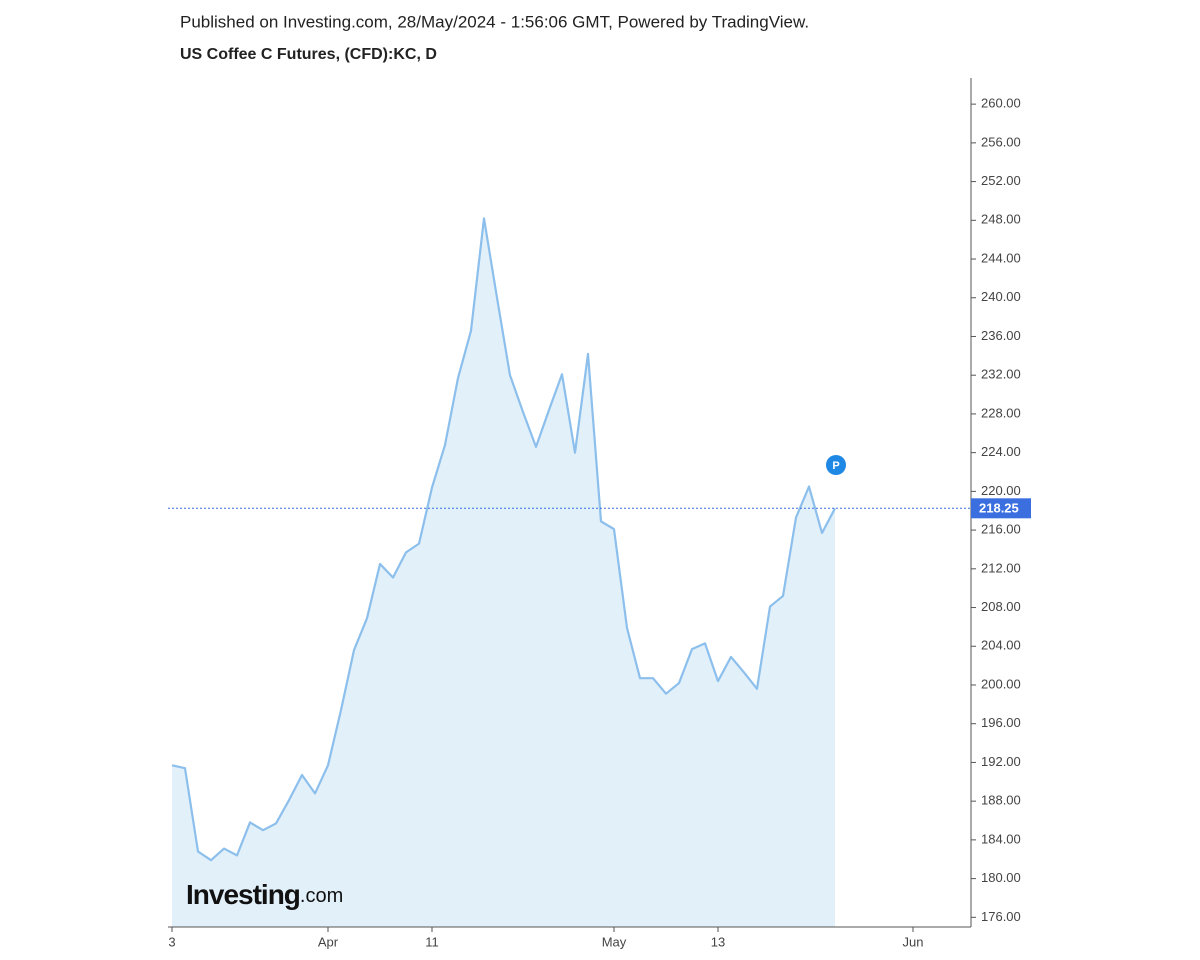  Describe the element at coordinates (718, 941) in the screenshot. I see `x-tick-label: 13` at that location.